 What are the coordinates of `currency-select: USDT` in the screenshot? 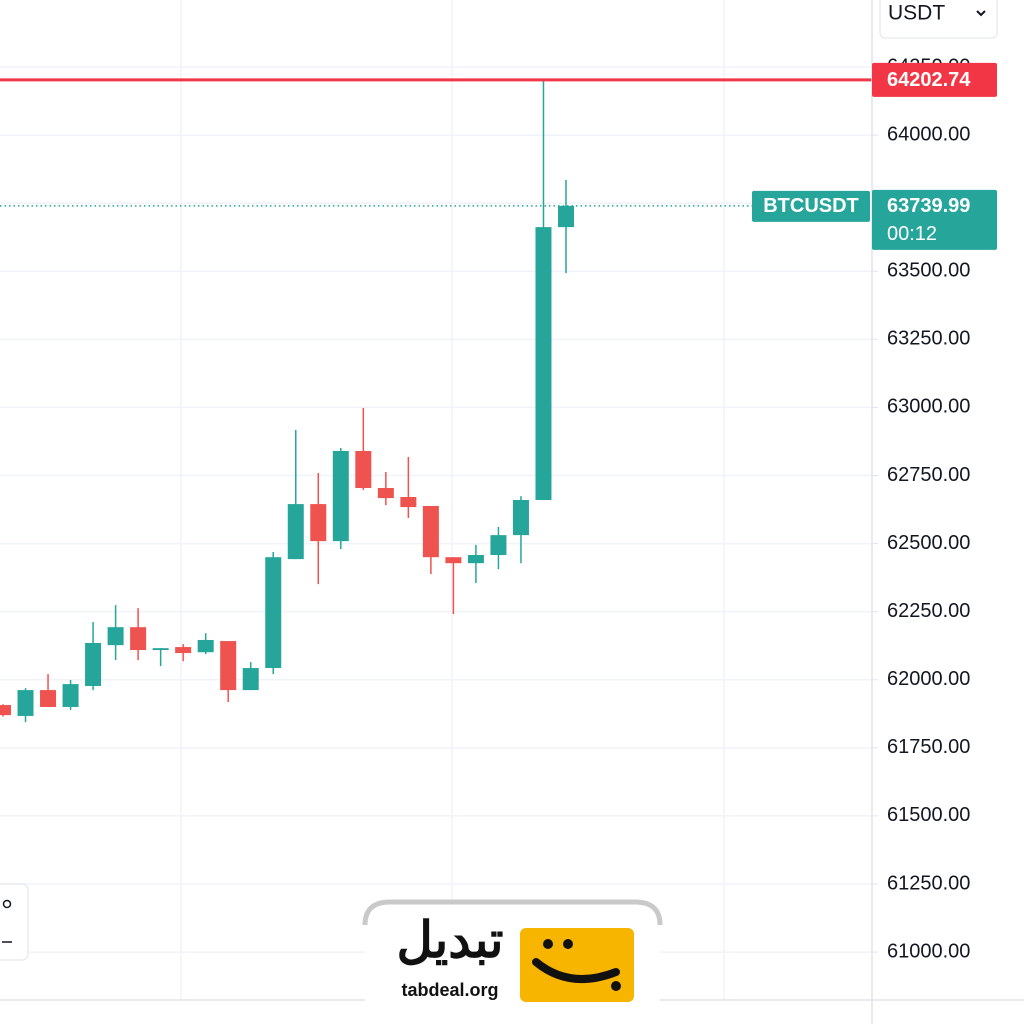 It's located at (938, 19).